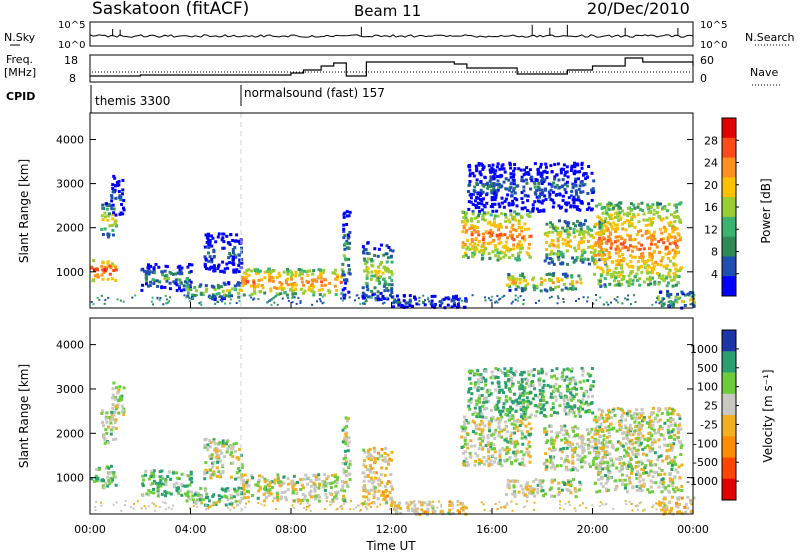 The width and height of the screenshot is (800, 554). Describe the element at coordinates (770, 37) in the screenshot. I see `nsearch-label: N.Search` at that location.